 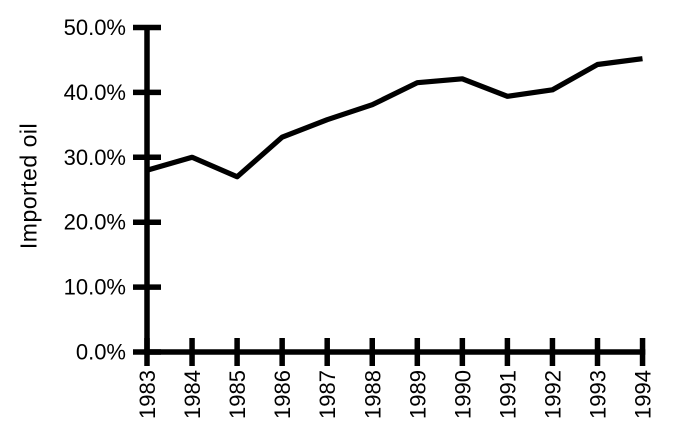 I want to click on x-tick-label: 1987, so click(x=327, y=394).